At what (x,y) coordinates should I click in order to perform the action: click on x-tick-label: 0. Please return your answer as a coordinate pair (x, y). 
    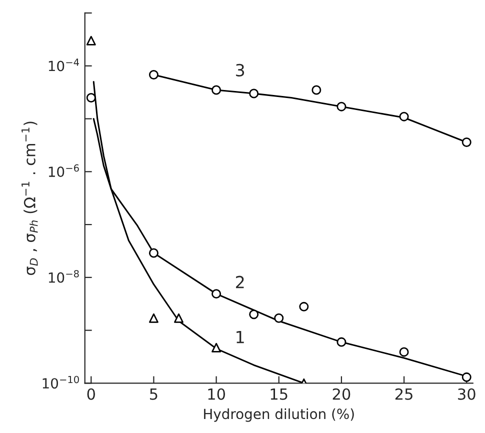
    Looking at the image, I should click on (91, 394).